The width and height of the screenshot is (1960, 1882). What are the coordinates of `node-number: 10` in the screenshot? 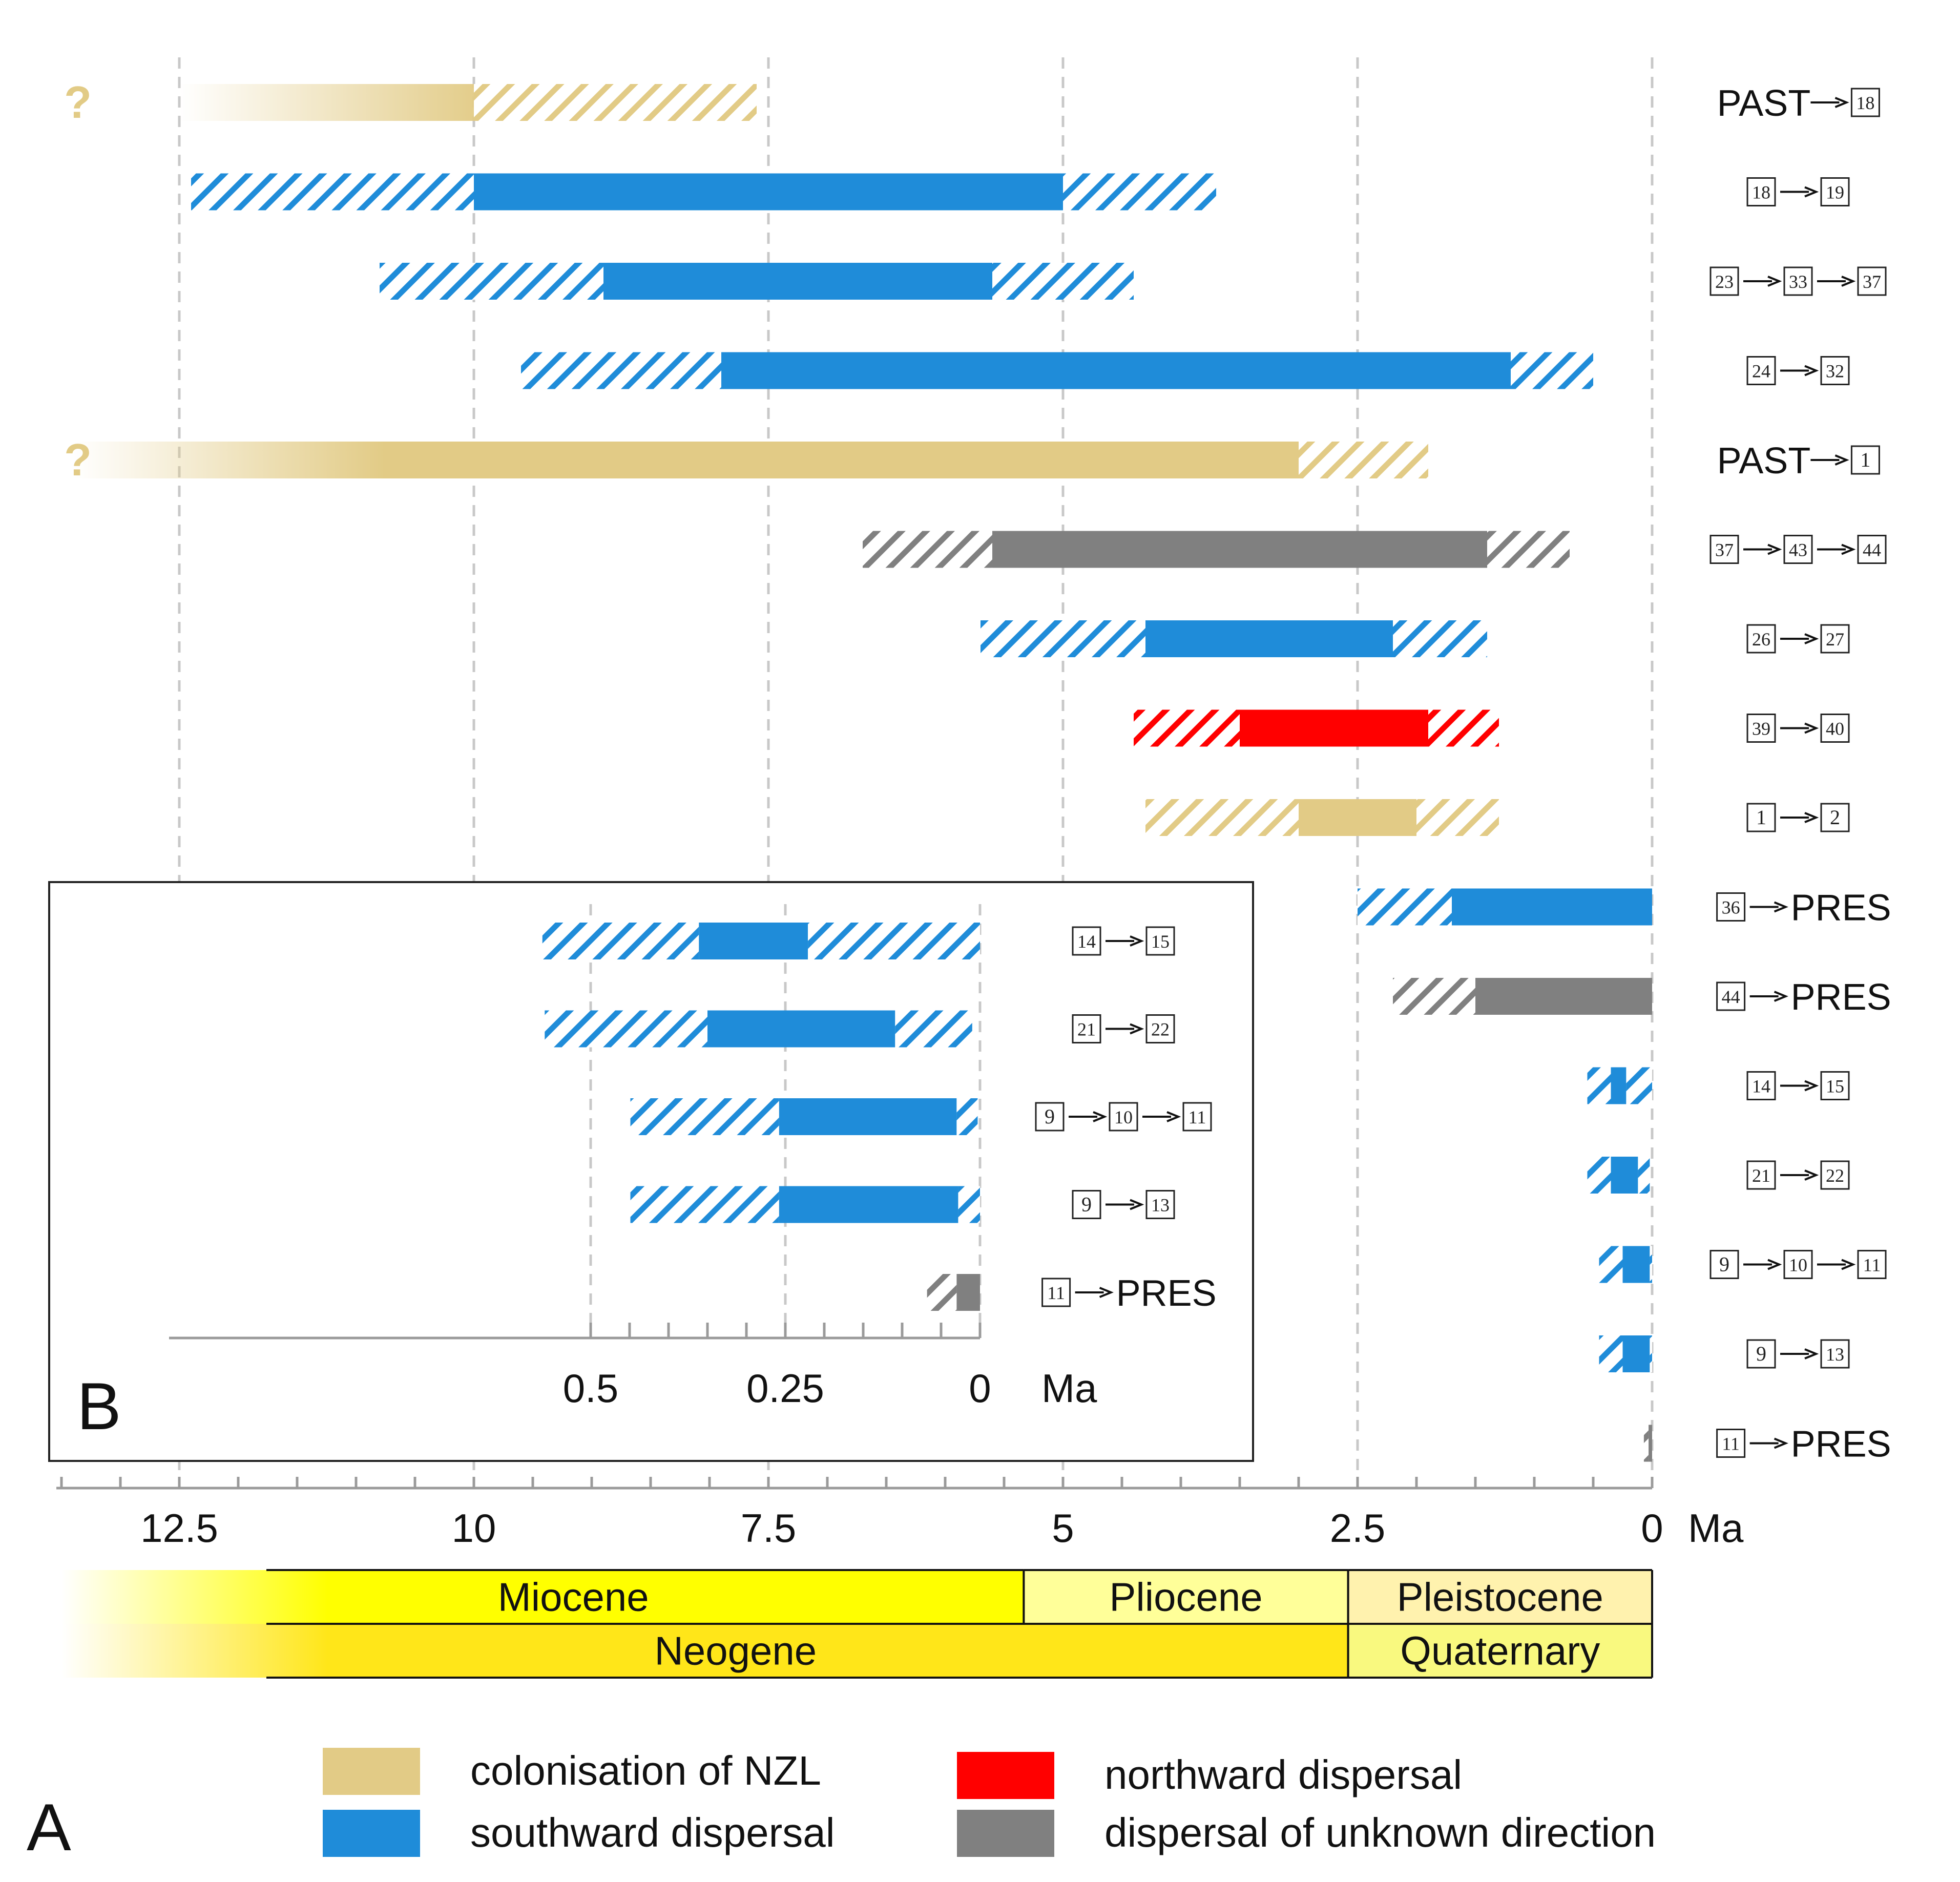 It's located at (1798, 1265).